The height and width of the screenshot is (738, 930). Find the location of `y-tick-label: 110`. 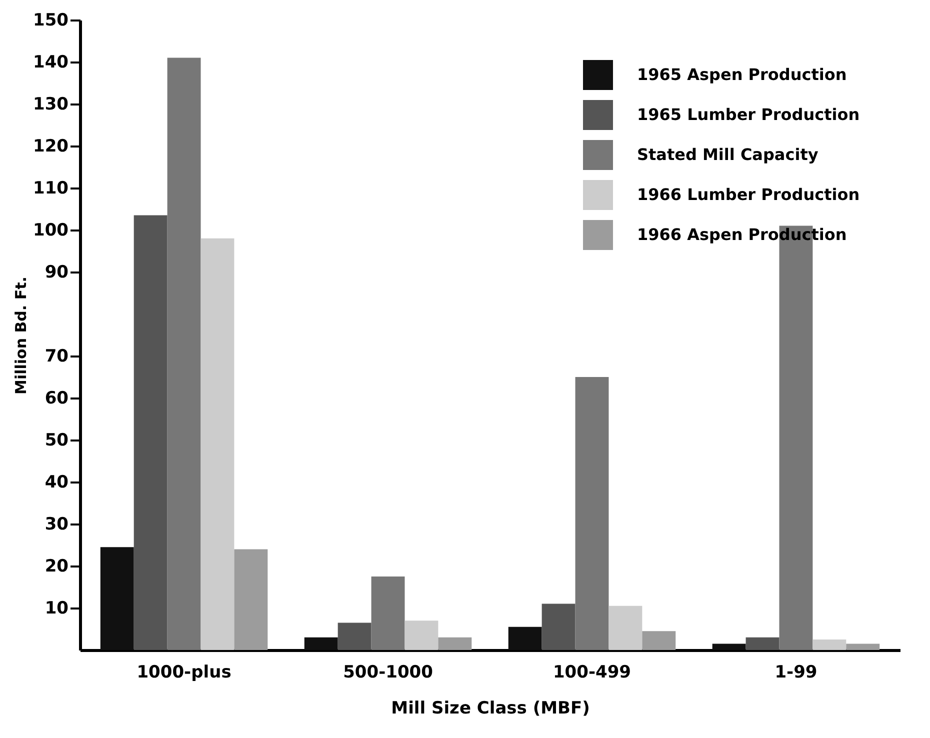

y-tick-label: 110 is located at coordinates (51, 188).